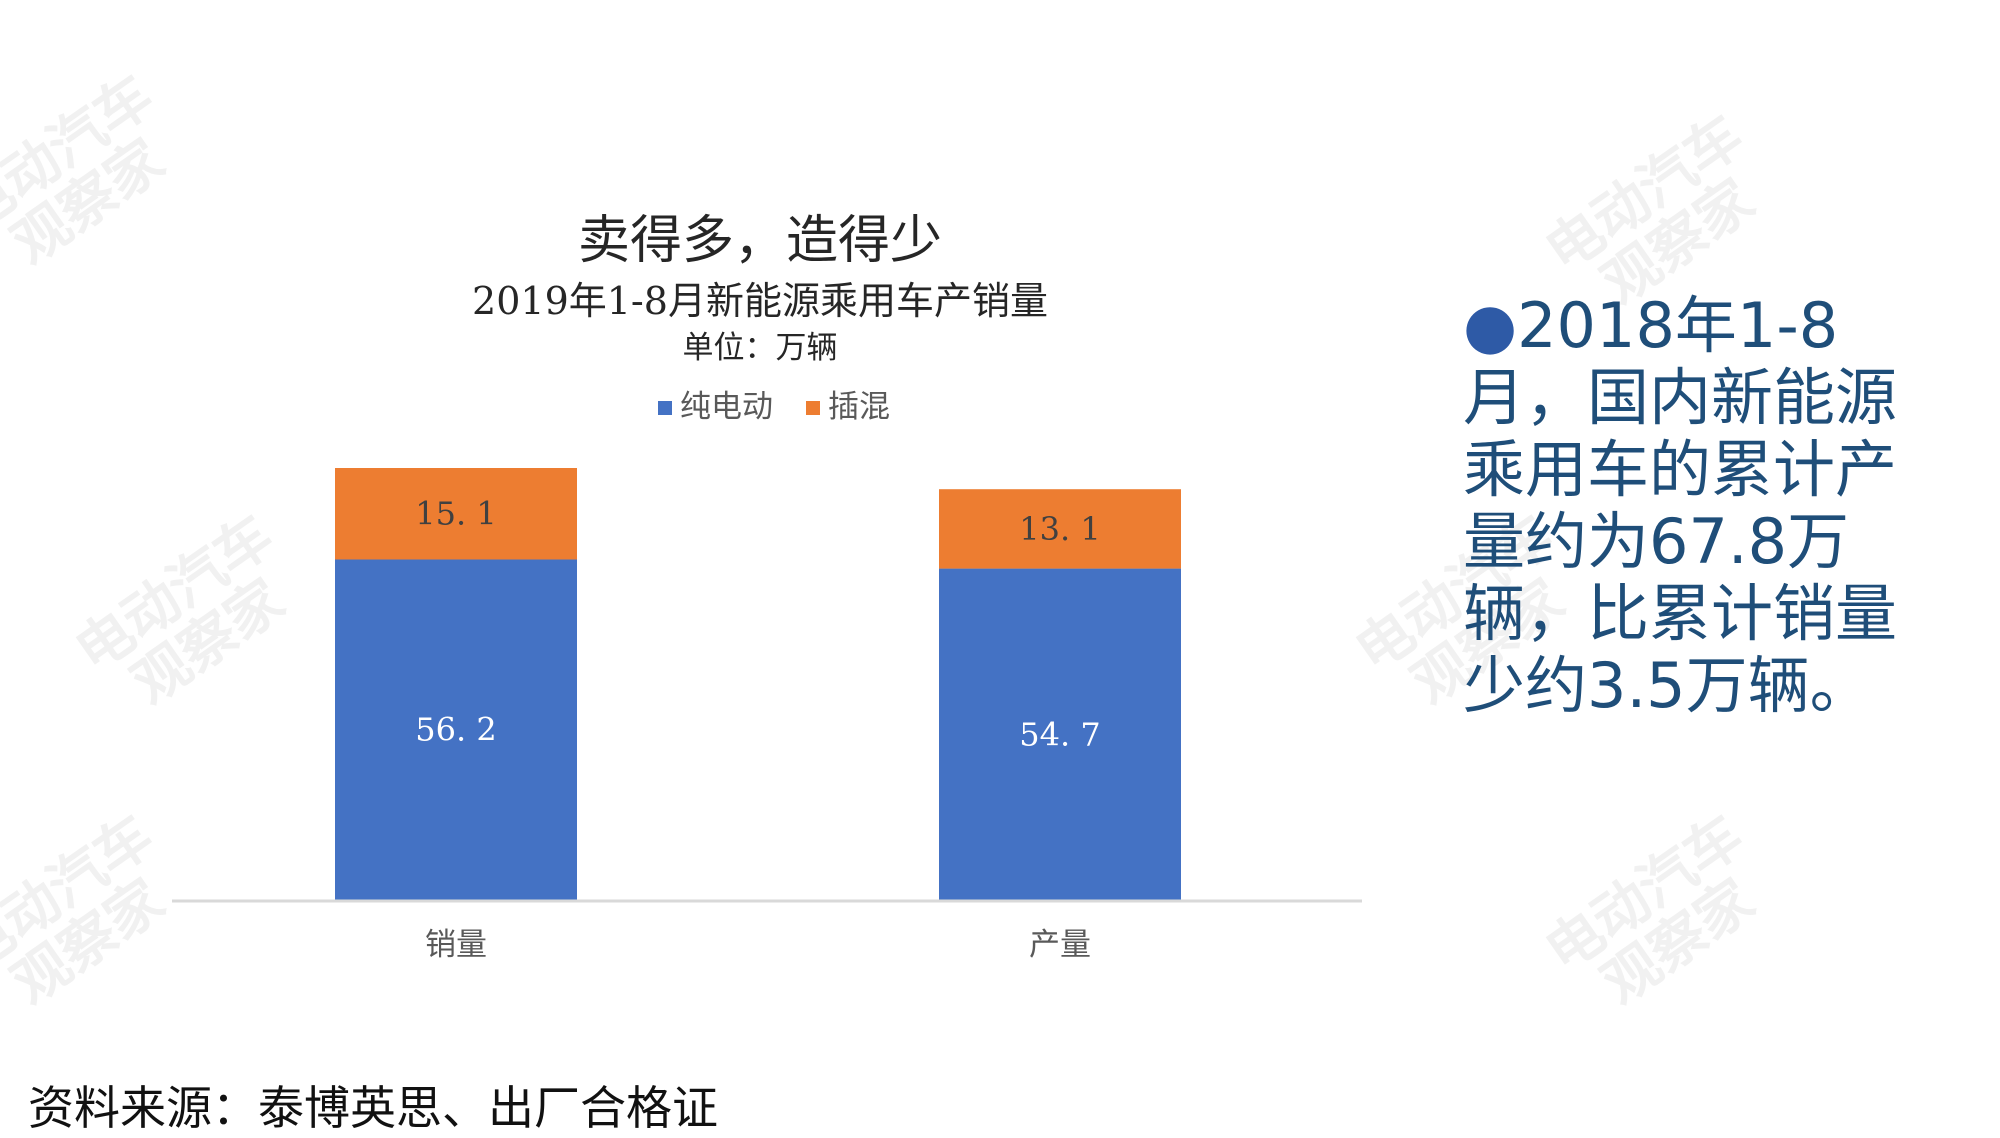 This screenshot has height=1138, width=2000. Describe the element at coordinates (456, 945) in the screenshot. I see `x-tick-label: 销量` at that location.